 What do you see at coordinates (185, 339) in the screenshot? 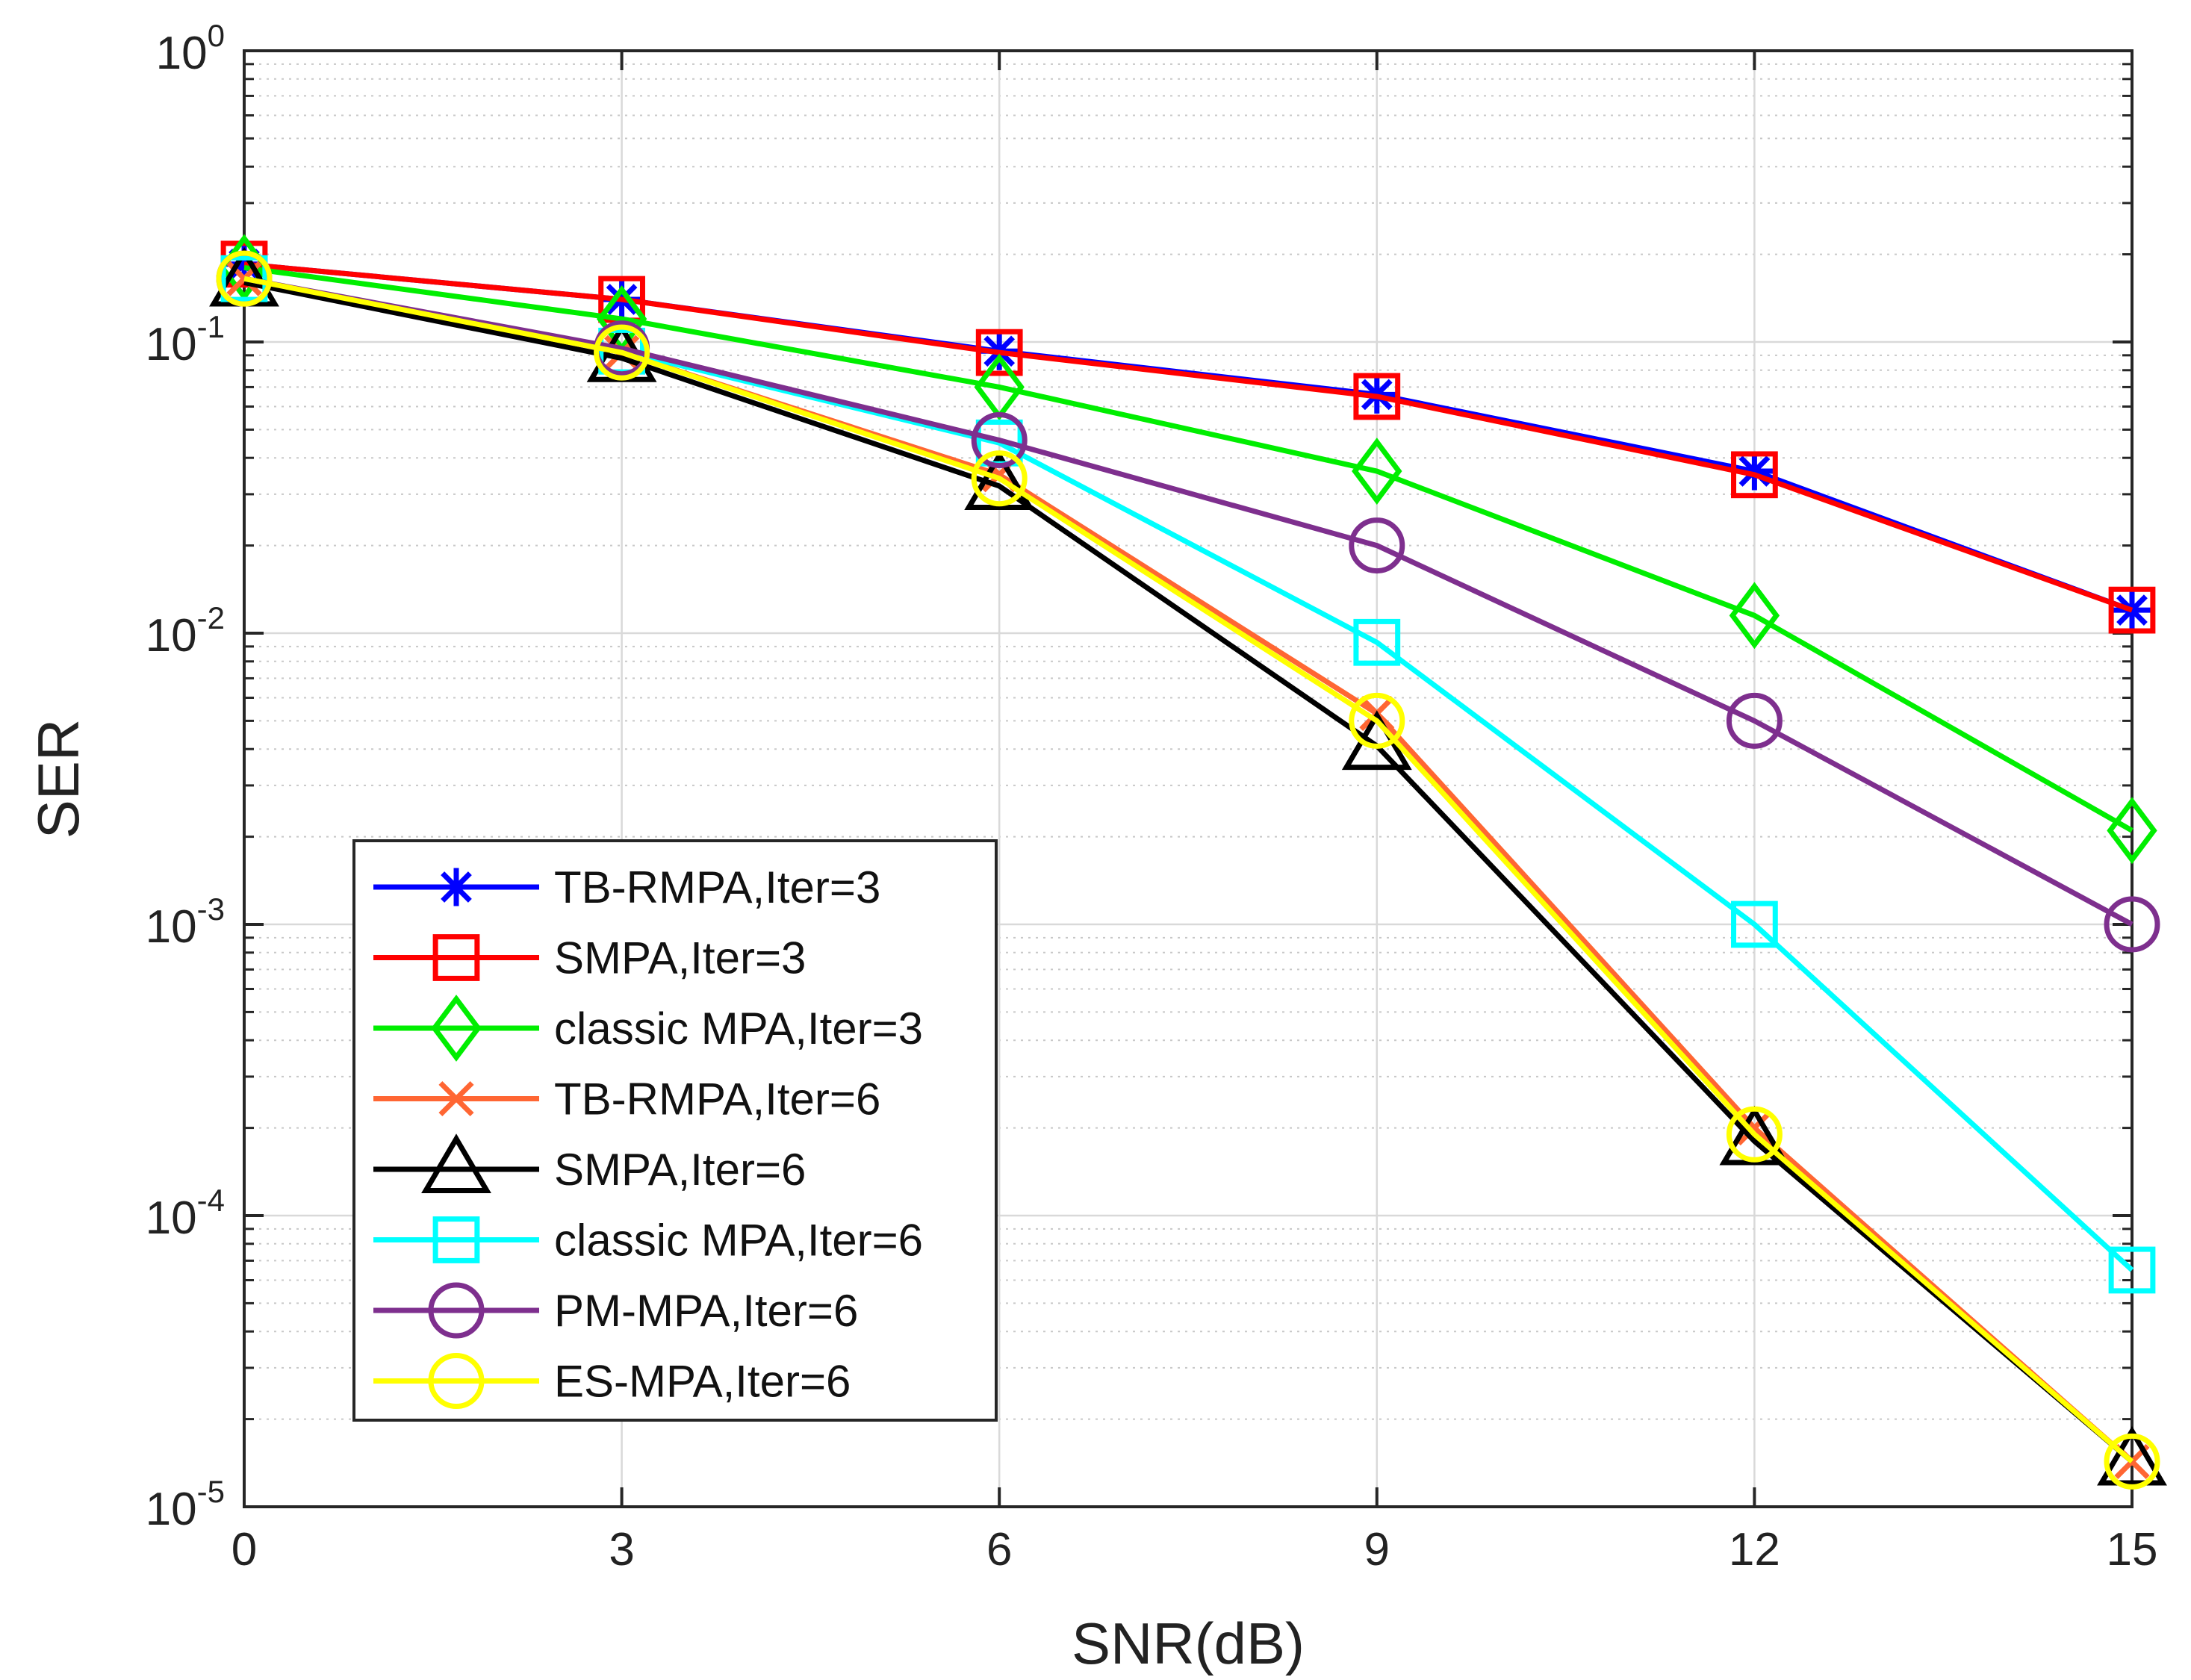
I see `y-tick-label: 10⁻¹` at bounding box center [185, 339].